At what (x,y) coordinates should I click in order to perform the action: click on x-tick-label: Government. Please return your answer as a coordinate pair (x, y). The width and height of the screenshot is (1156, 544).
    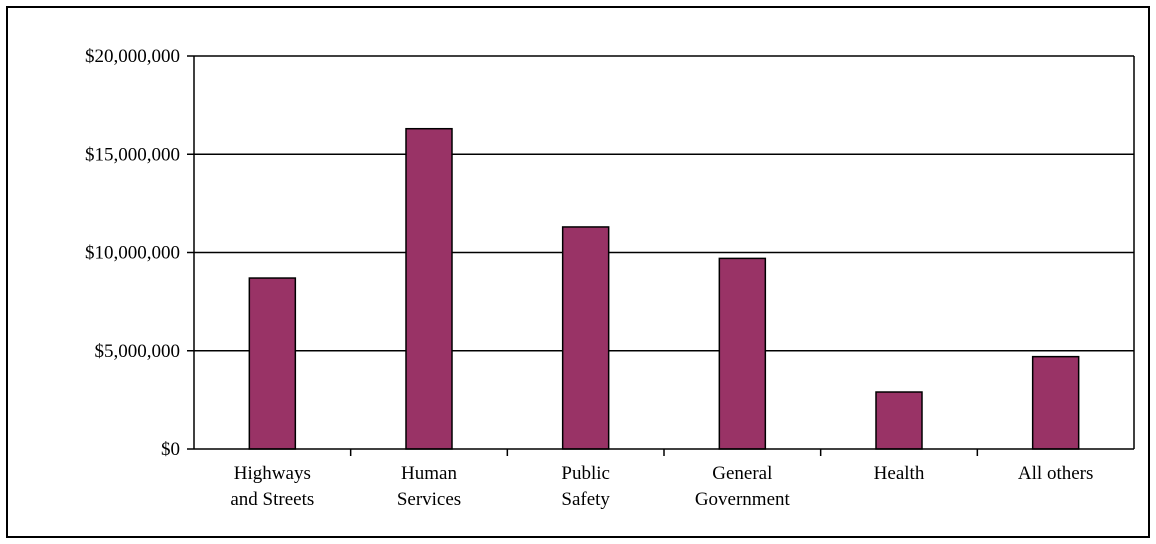
    Looking at the image, I should click on (743, 499).